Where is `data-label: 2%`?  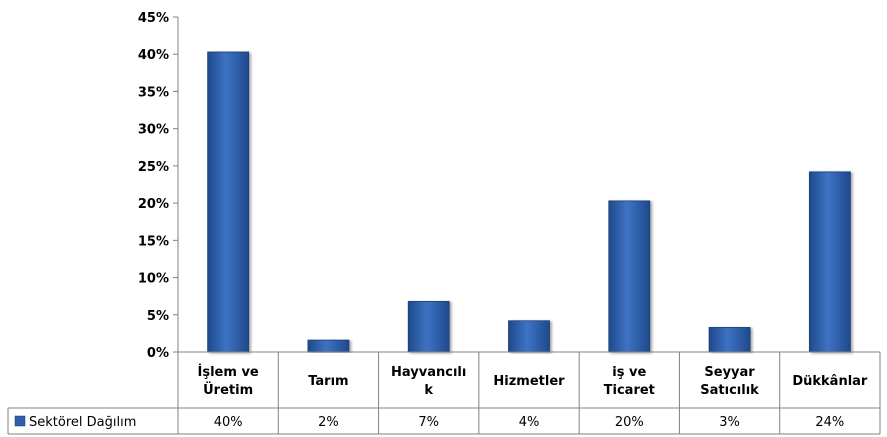 data-label: 2% is located at coordinates (328, 422).